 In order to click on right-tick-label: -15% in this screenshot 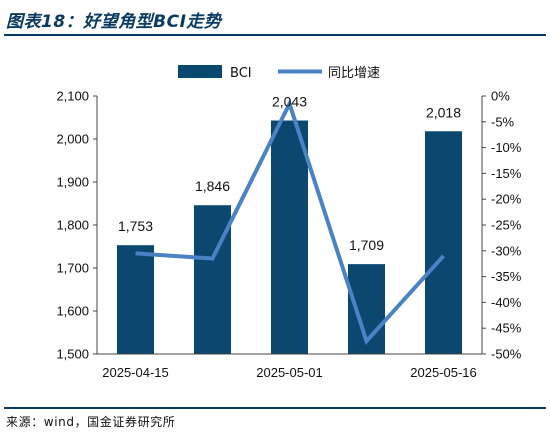, I will do `click(506, 173)`.